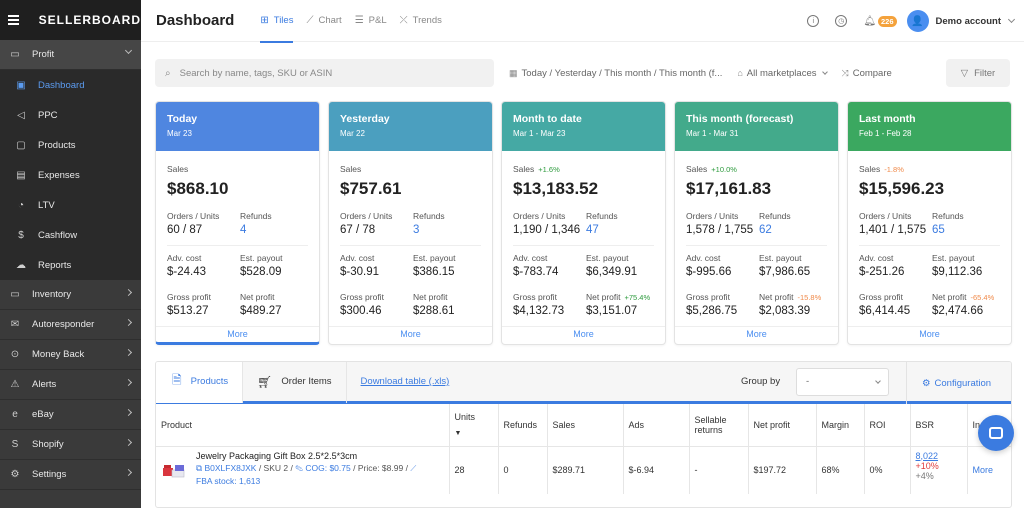  I want to click on avatar: 👤, so click(917, 21).